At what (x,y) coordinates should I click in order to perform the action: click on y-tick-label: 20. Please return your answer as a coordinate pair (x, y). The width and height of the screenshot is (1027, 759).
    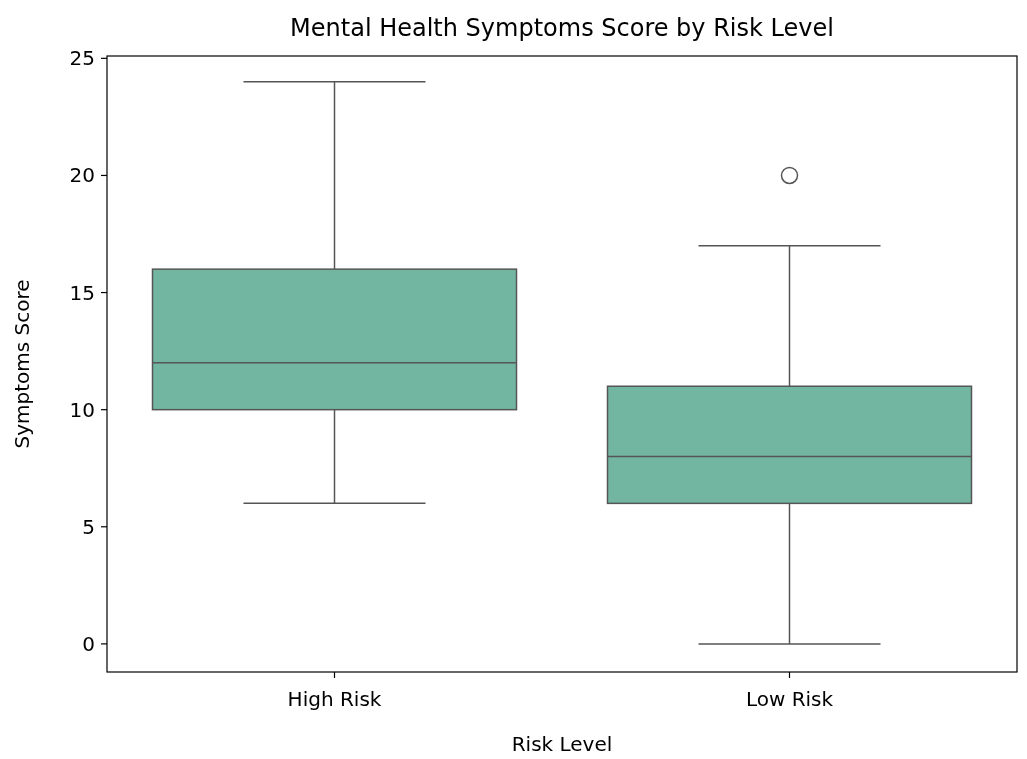
    Looking at the image, I should click on (82, 175).